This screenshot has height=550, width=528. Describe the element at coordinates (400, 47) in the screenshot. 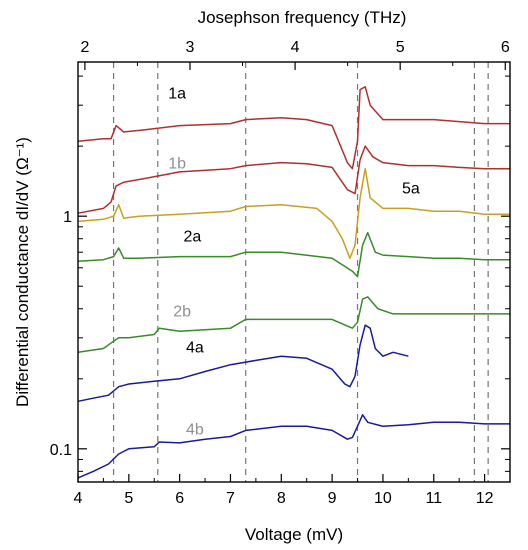

I see `x2-tick-label: 5` at that location.